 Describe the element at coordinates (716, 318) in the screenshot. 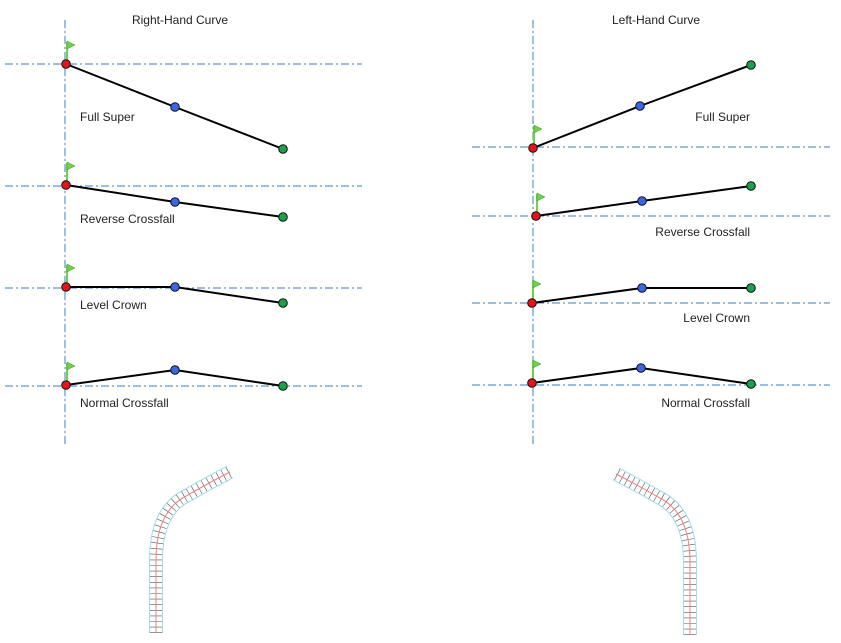

I see `label-lh-level-crown: Level Crown` at that location.